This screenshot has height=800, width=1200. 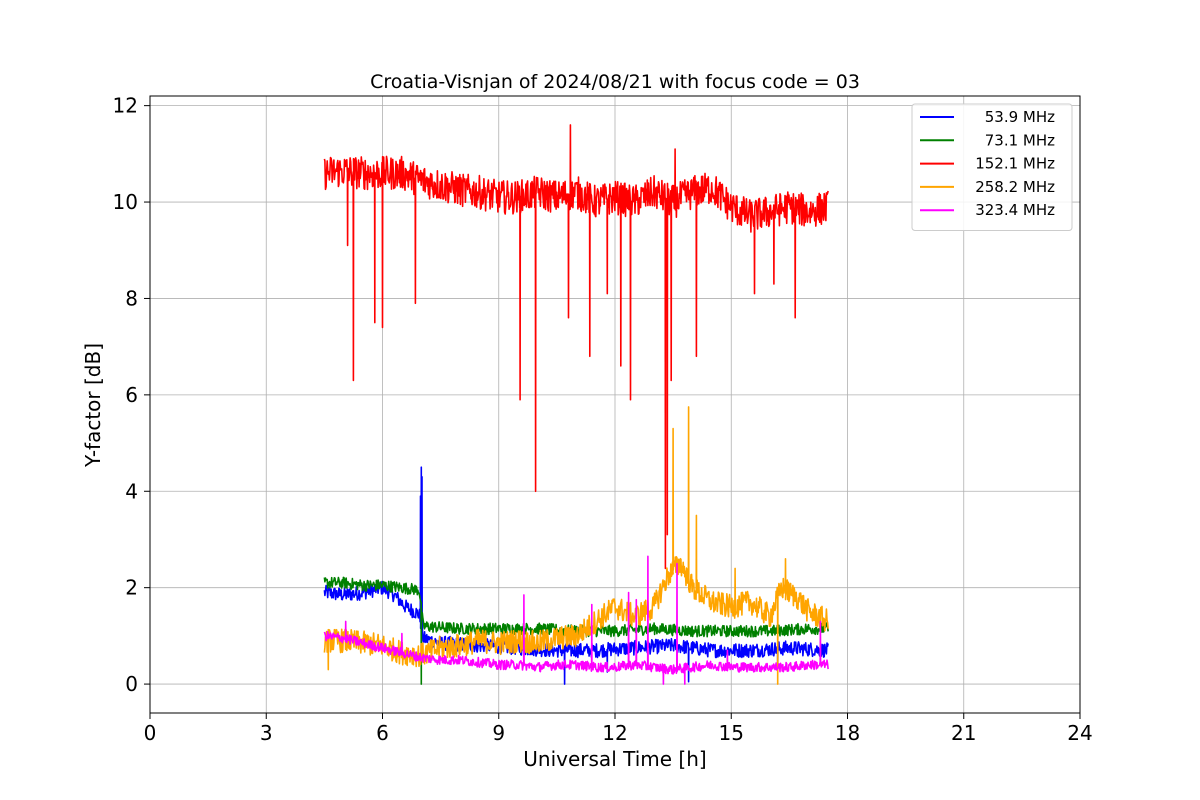 I want to click on legend-entry-label: 73.1 MHz, so click(x=1020, y=140).